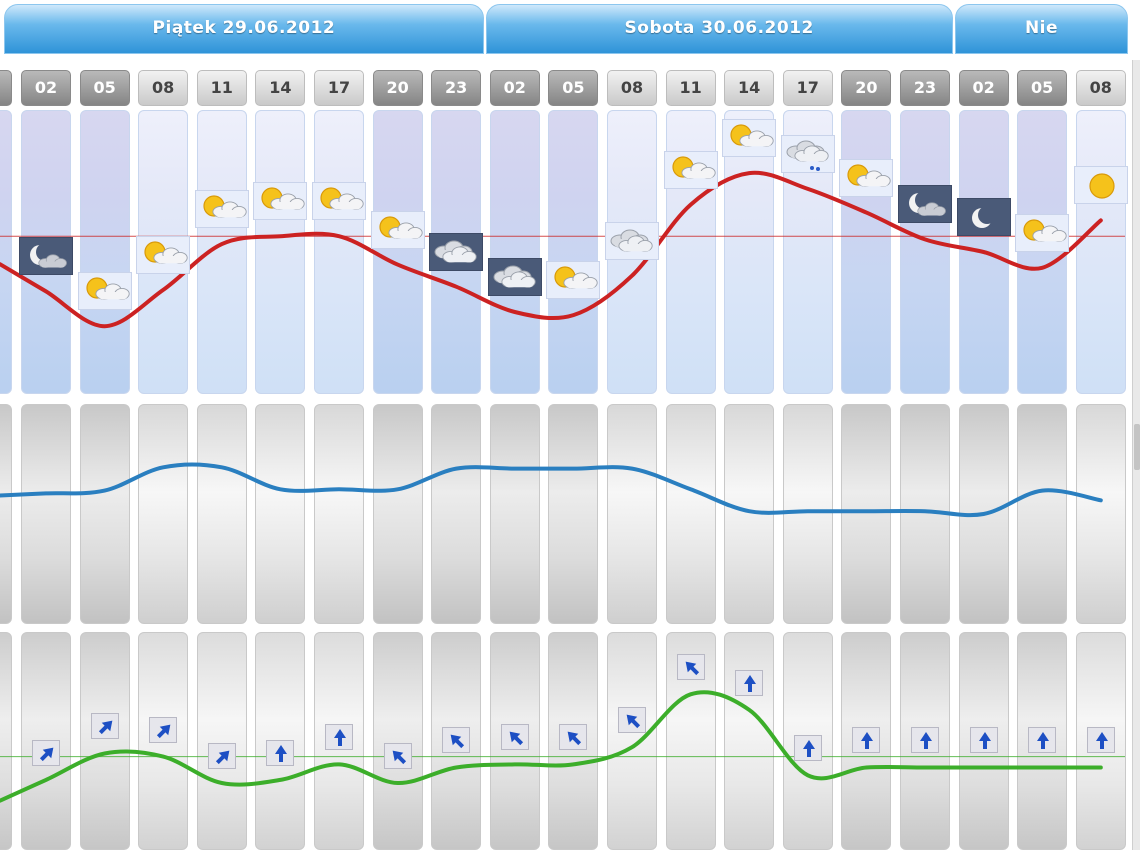  I want to click on wind-line, so click(551, 746).